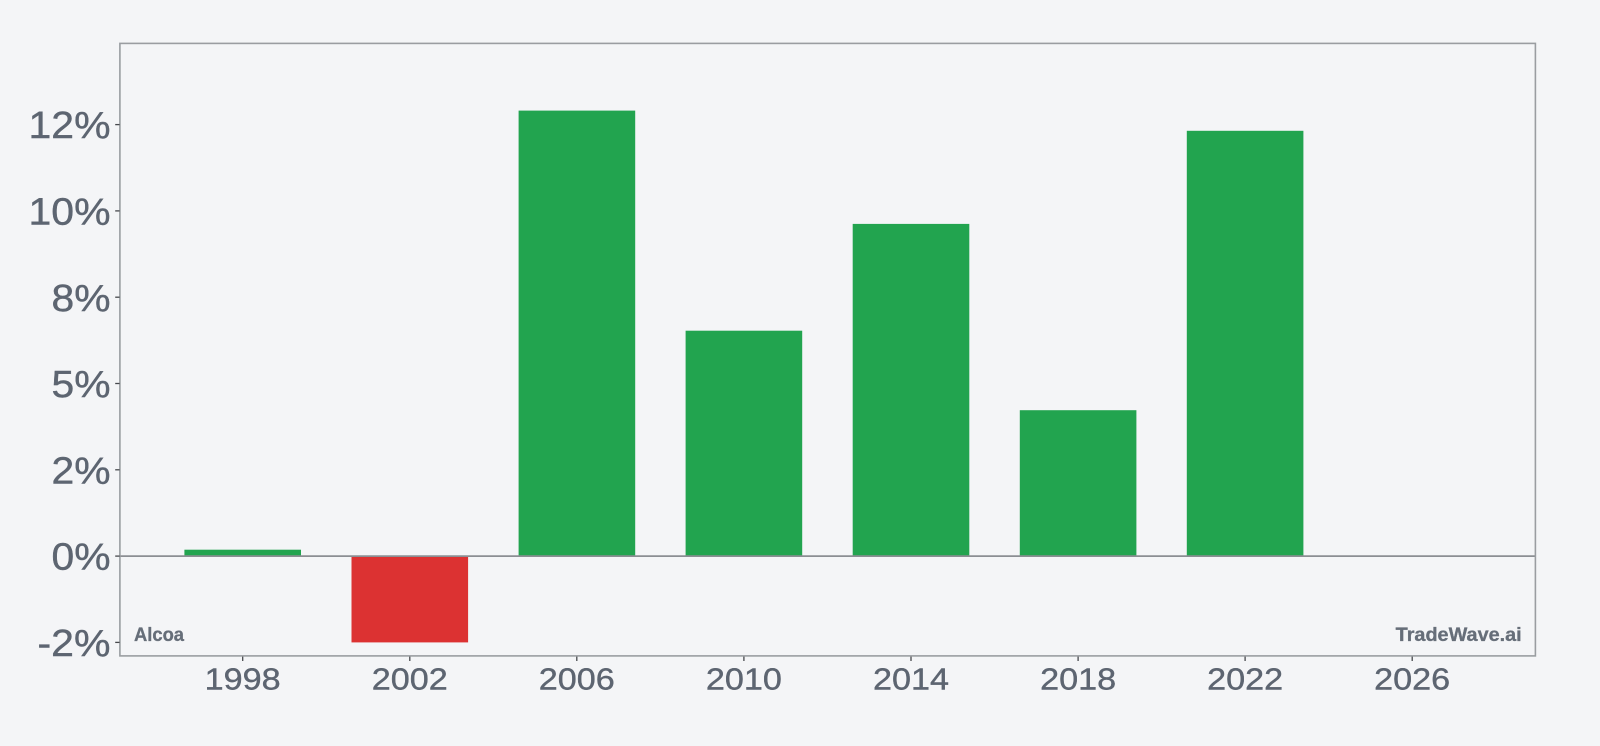 This screenshot has height=746, width=1600. What do you see at coordinates (410, 678) in the screenshot?
I see `svg-text: 2002` at bounding box center [410, 678].